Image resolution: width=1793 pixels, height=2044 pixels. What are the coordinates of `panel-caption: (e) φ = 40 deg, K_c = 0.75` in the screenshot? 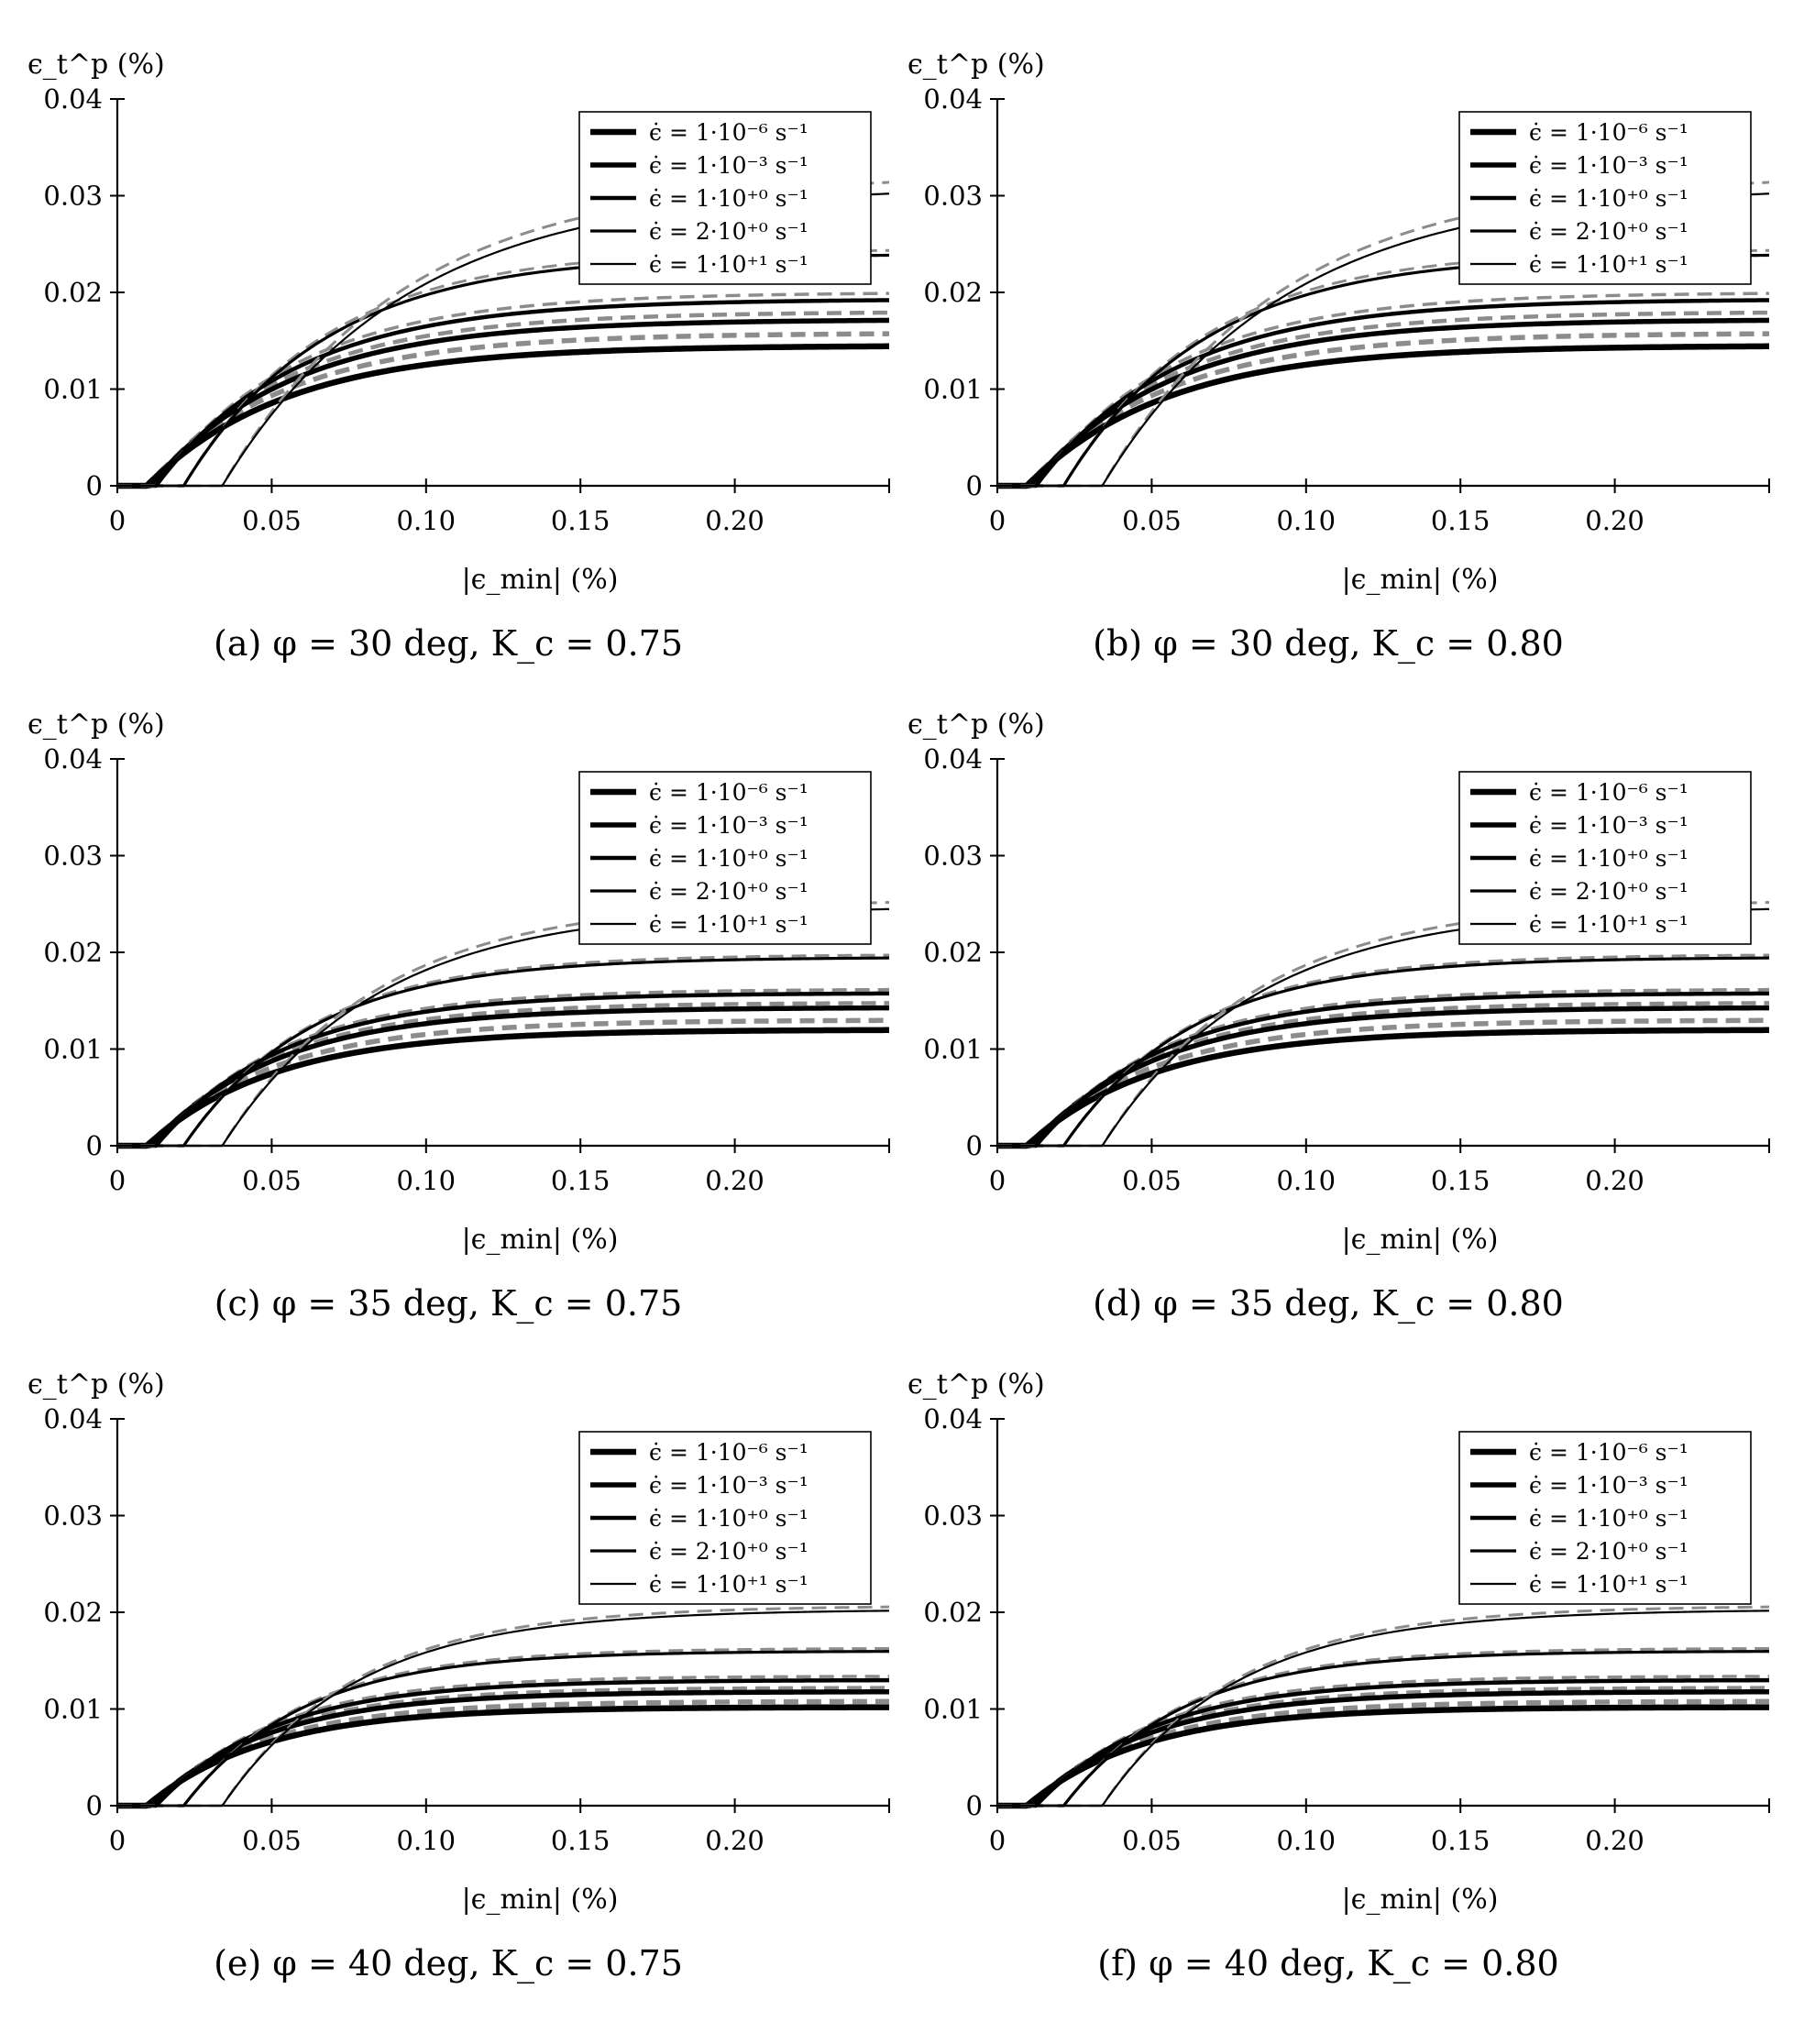 It's located at (448, 1964).